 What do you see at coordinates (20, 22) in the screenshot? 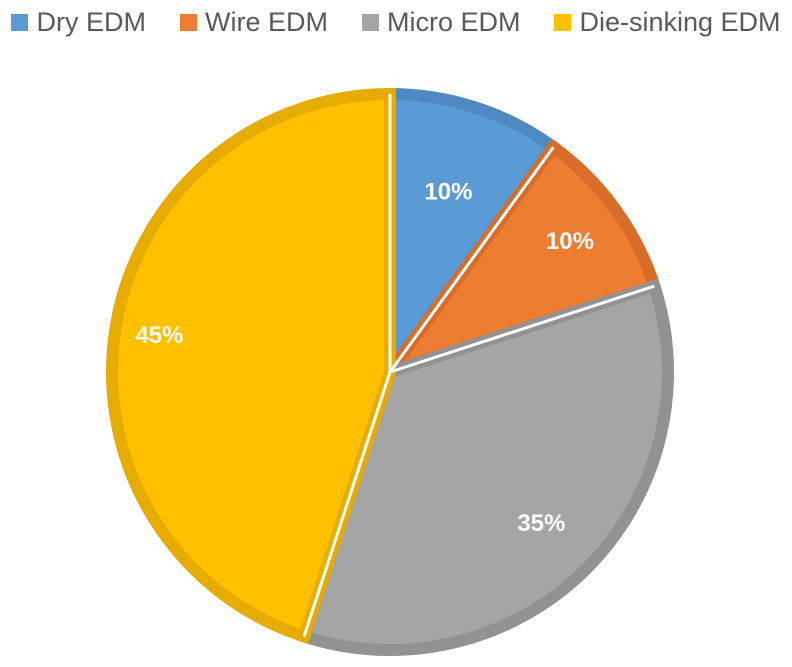
I see `legend-swatch-dry-edm` at bounding box center [20, 22].